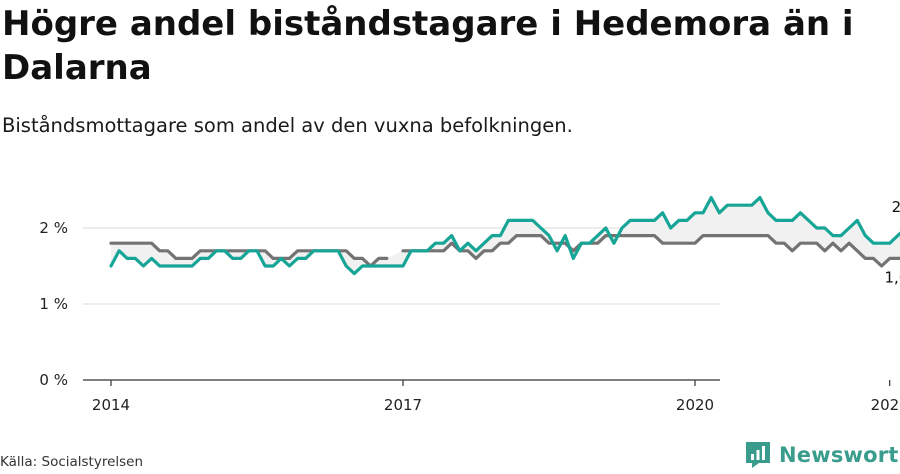 This screenshot has width=900, height=474. What do you see at coordinates (53, 228) in the screenshot?
I see `y-tick-label: 2 %` at bounding box center [53, 228].